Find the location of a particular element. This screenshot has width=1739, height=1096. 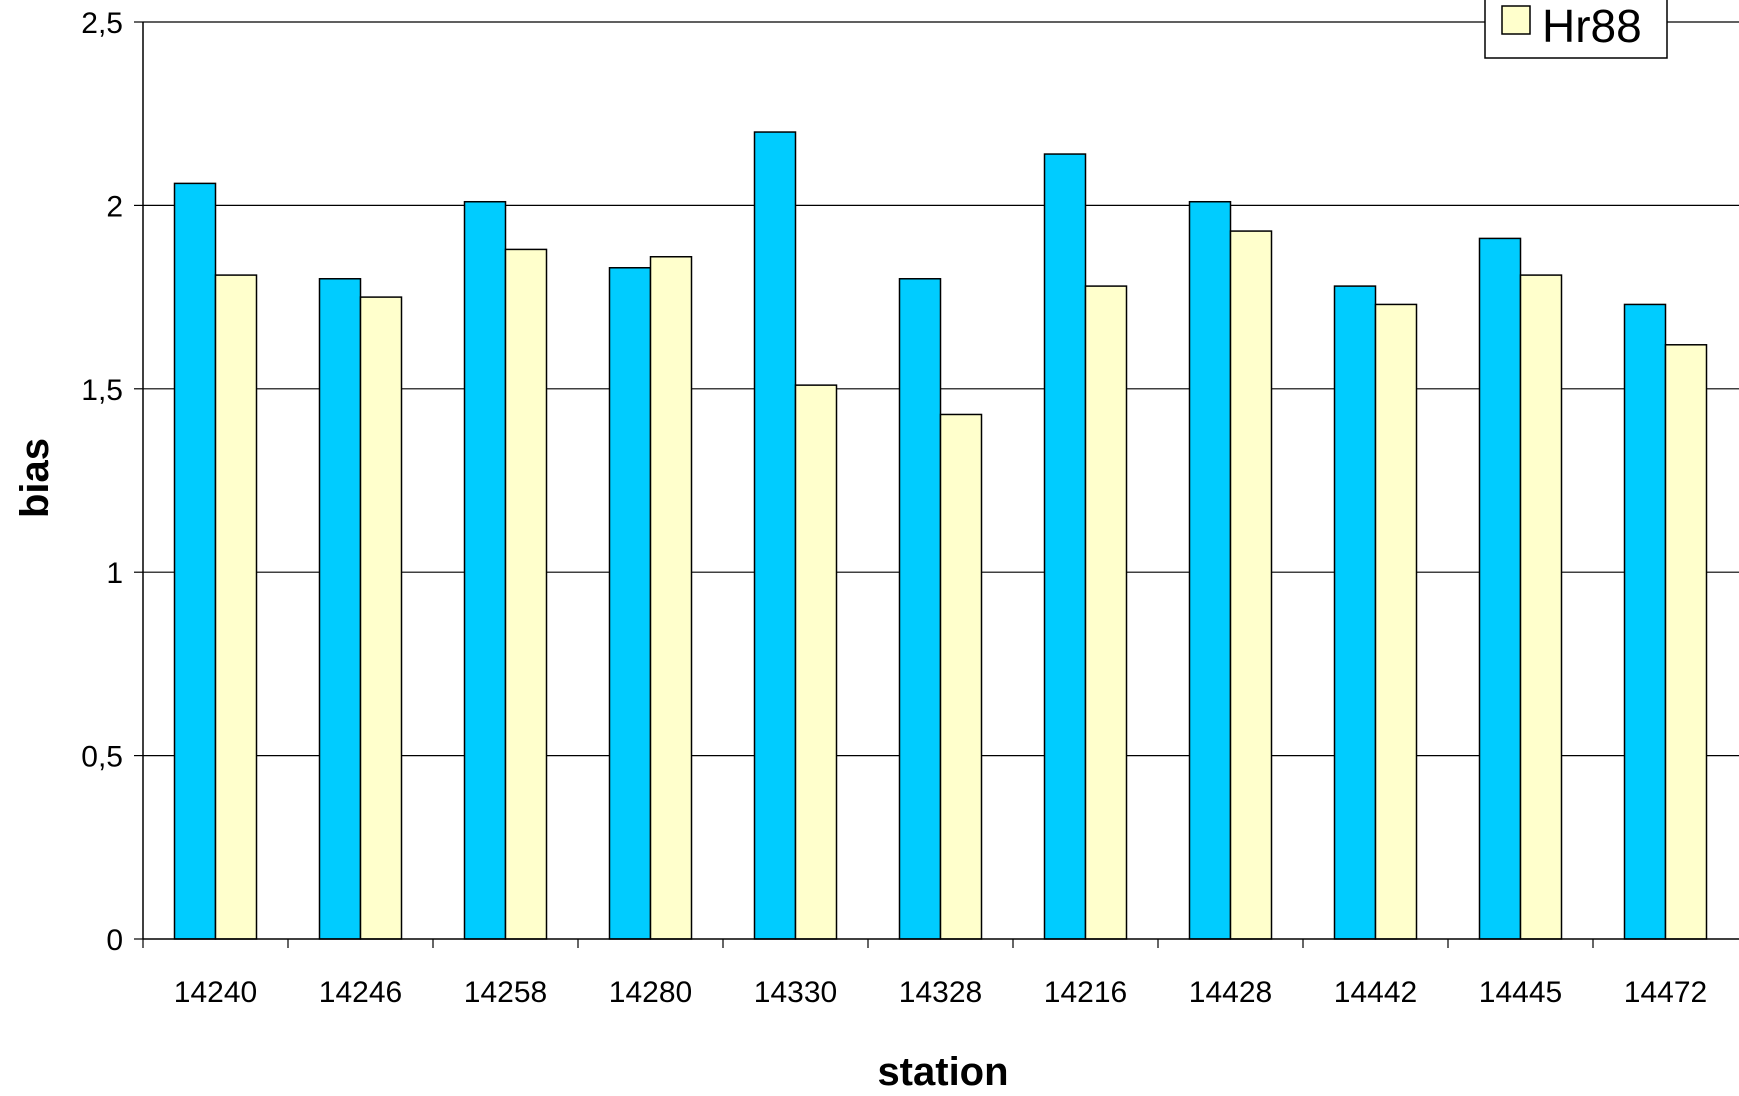

x-tick-label: 14216 is located at coordinates (1085, 992).